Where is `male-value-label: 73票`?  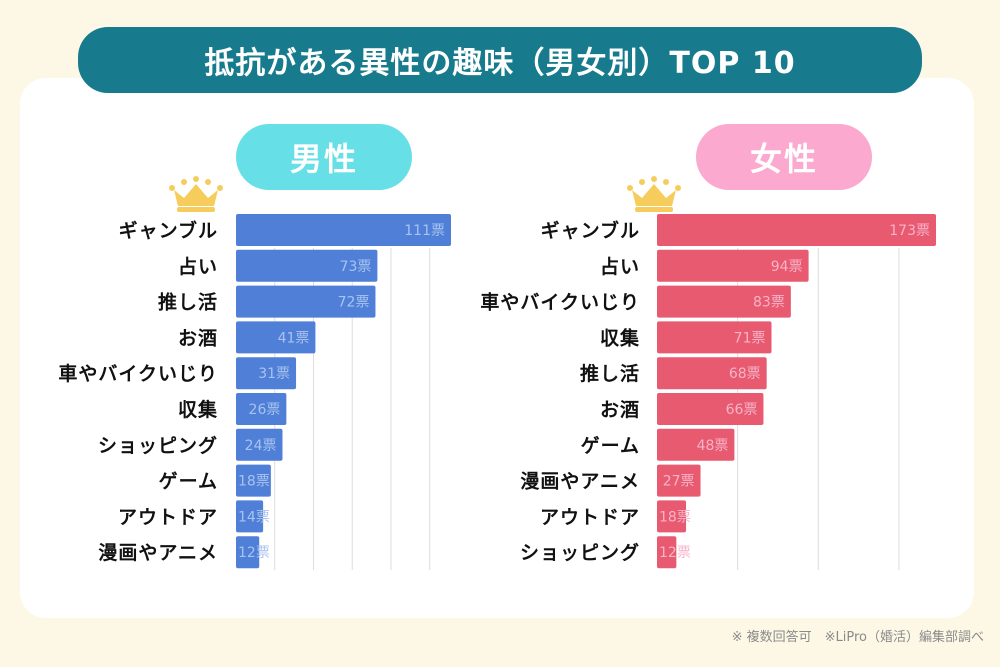
male-value-label: 73票 is located at coordinates (356, 267).